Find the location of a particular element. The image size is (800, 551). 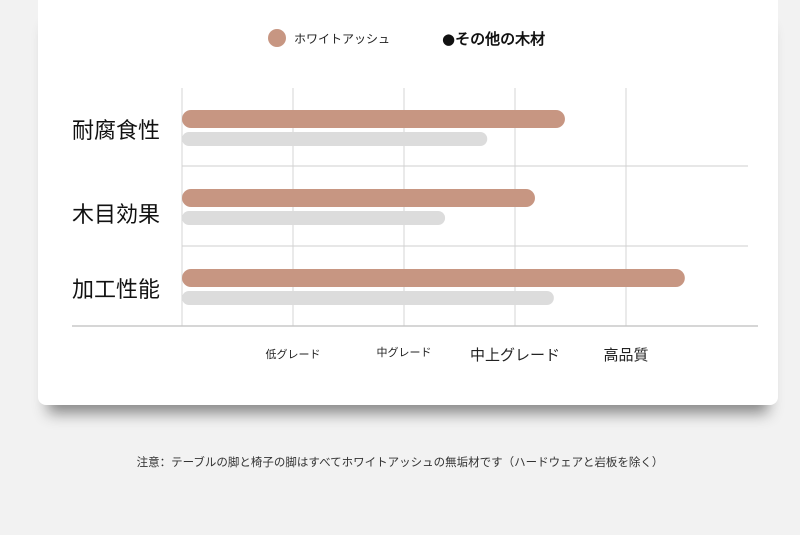

x-tick-label-1: 中グレード is located at coordinates (404, 352).